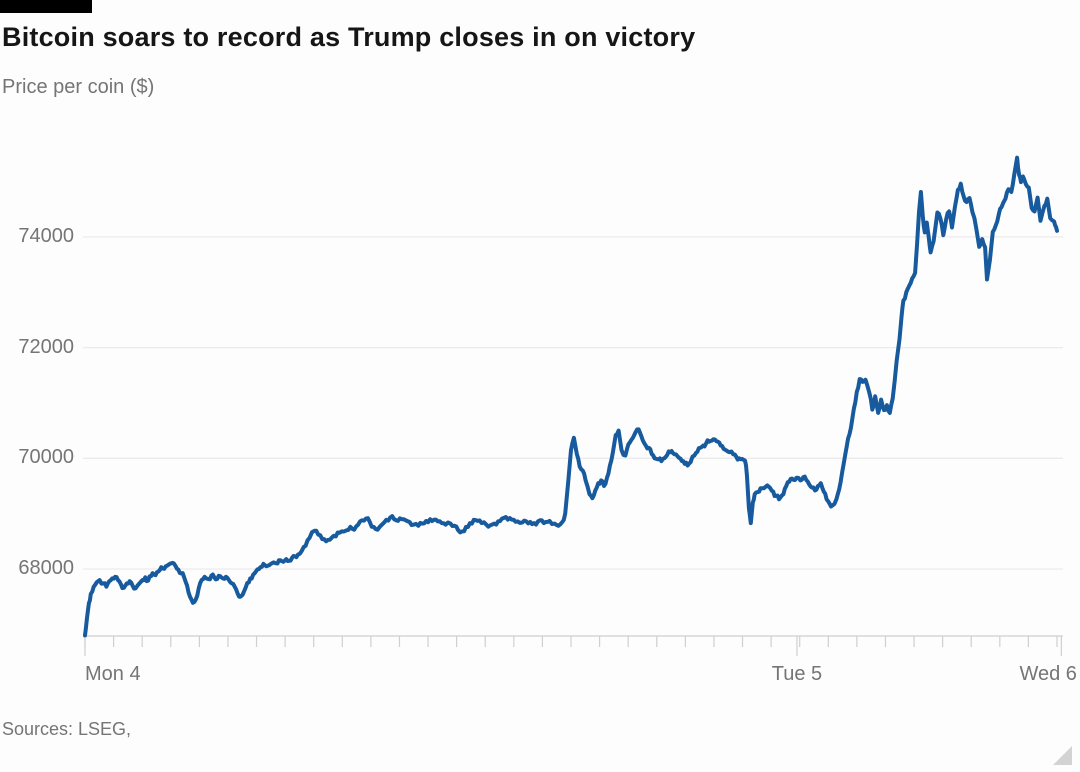  Describe the element at coordinates (46, 6) in the screenshot. I see `accent-bar` at that location.